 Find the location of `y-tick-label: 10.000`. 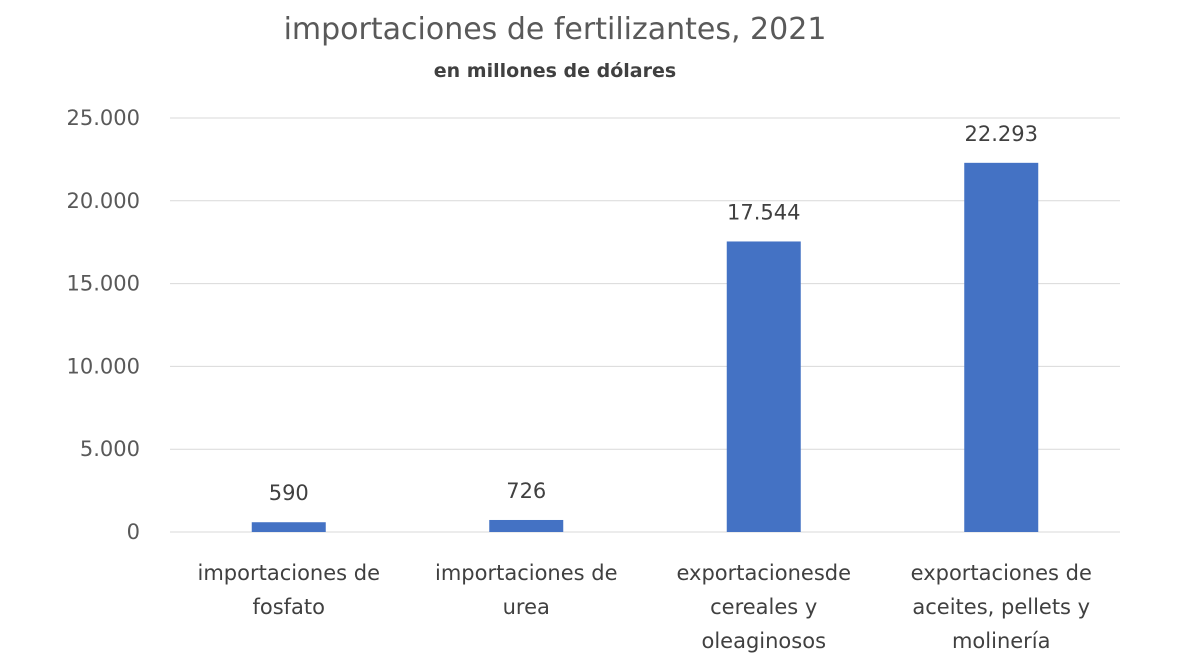

y-tick-label: 10.000 is located at coordinates (103, 366).